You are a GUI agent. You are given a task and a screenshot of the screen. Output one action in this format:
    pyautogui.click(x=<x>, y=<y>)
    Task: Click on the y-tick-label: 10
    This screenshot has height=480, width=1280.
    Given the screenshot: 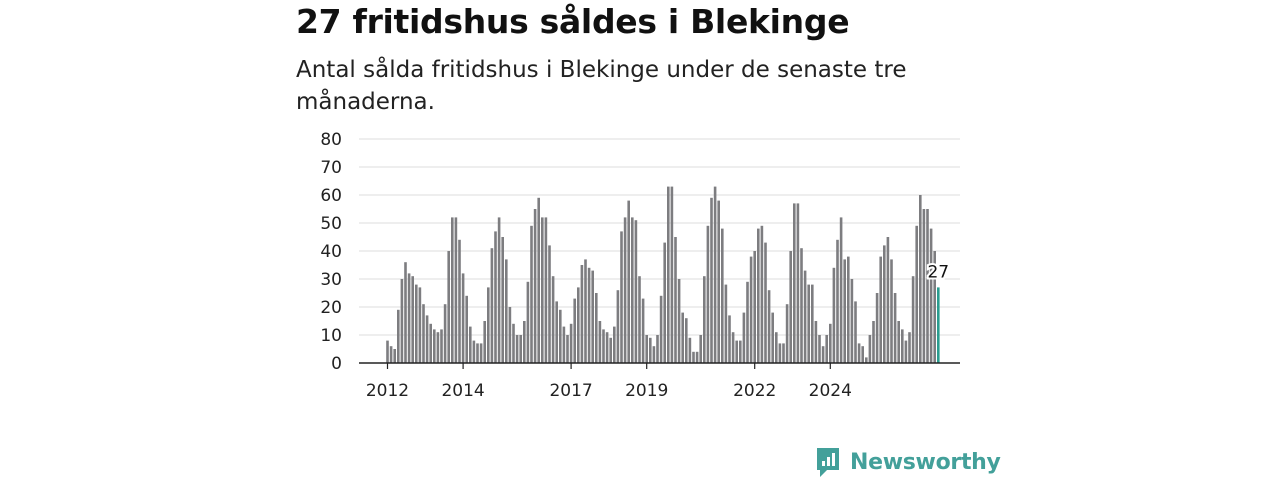 What is the action you would take?
    pyautogui.click(x=331, y=336)
    